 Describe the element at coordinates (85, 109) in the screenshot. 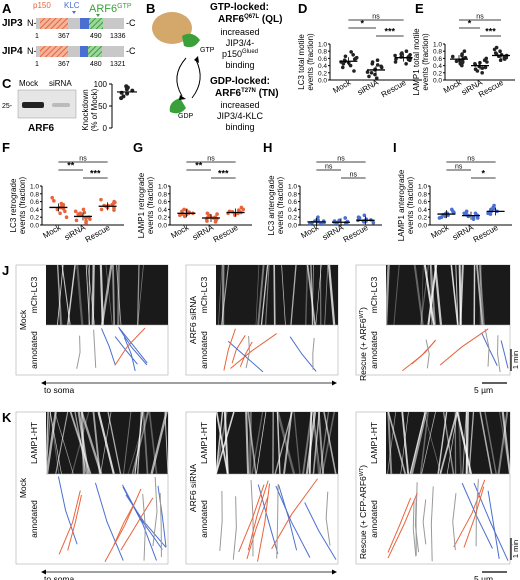

I see `c-ylabel-1: Knockdown` at that location.